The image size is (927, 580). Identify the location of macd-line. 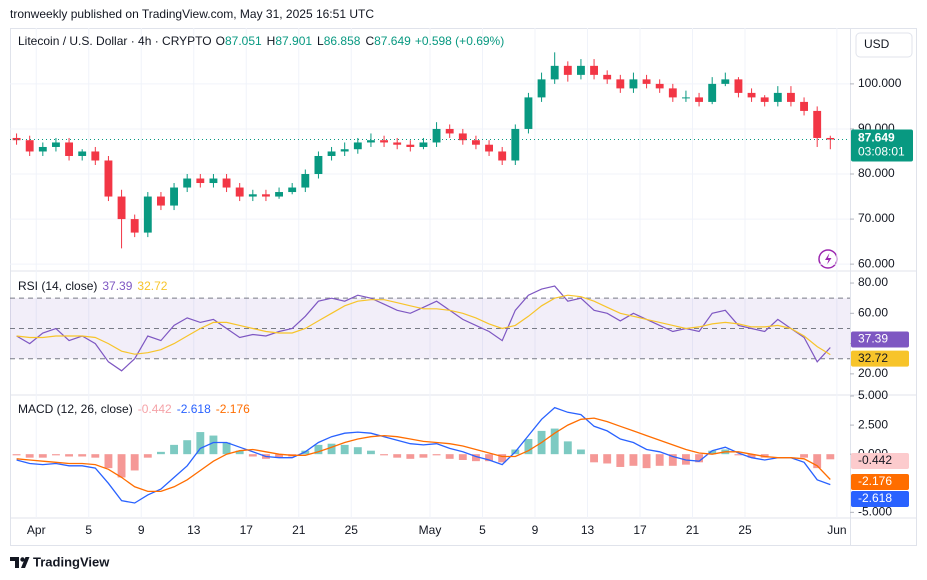
(423, 455).